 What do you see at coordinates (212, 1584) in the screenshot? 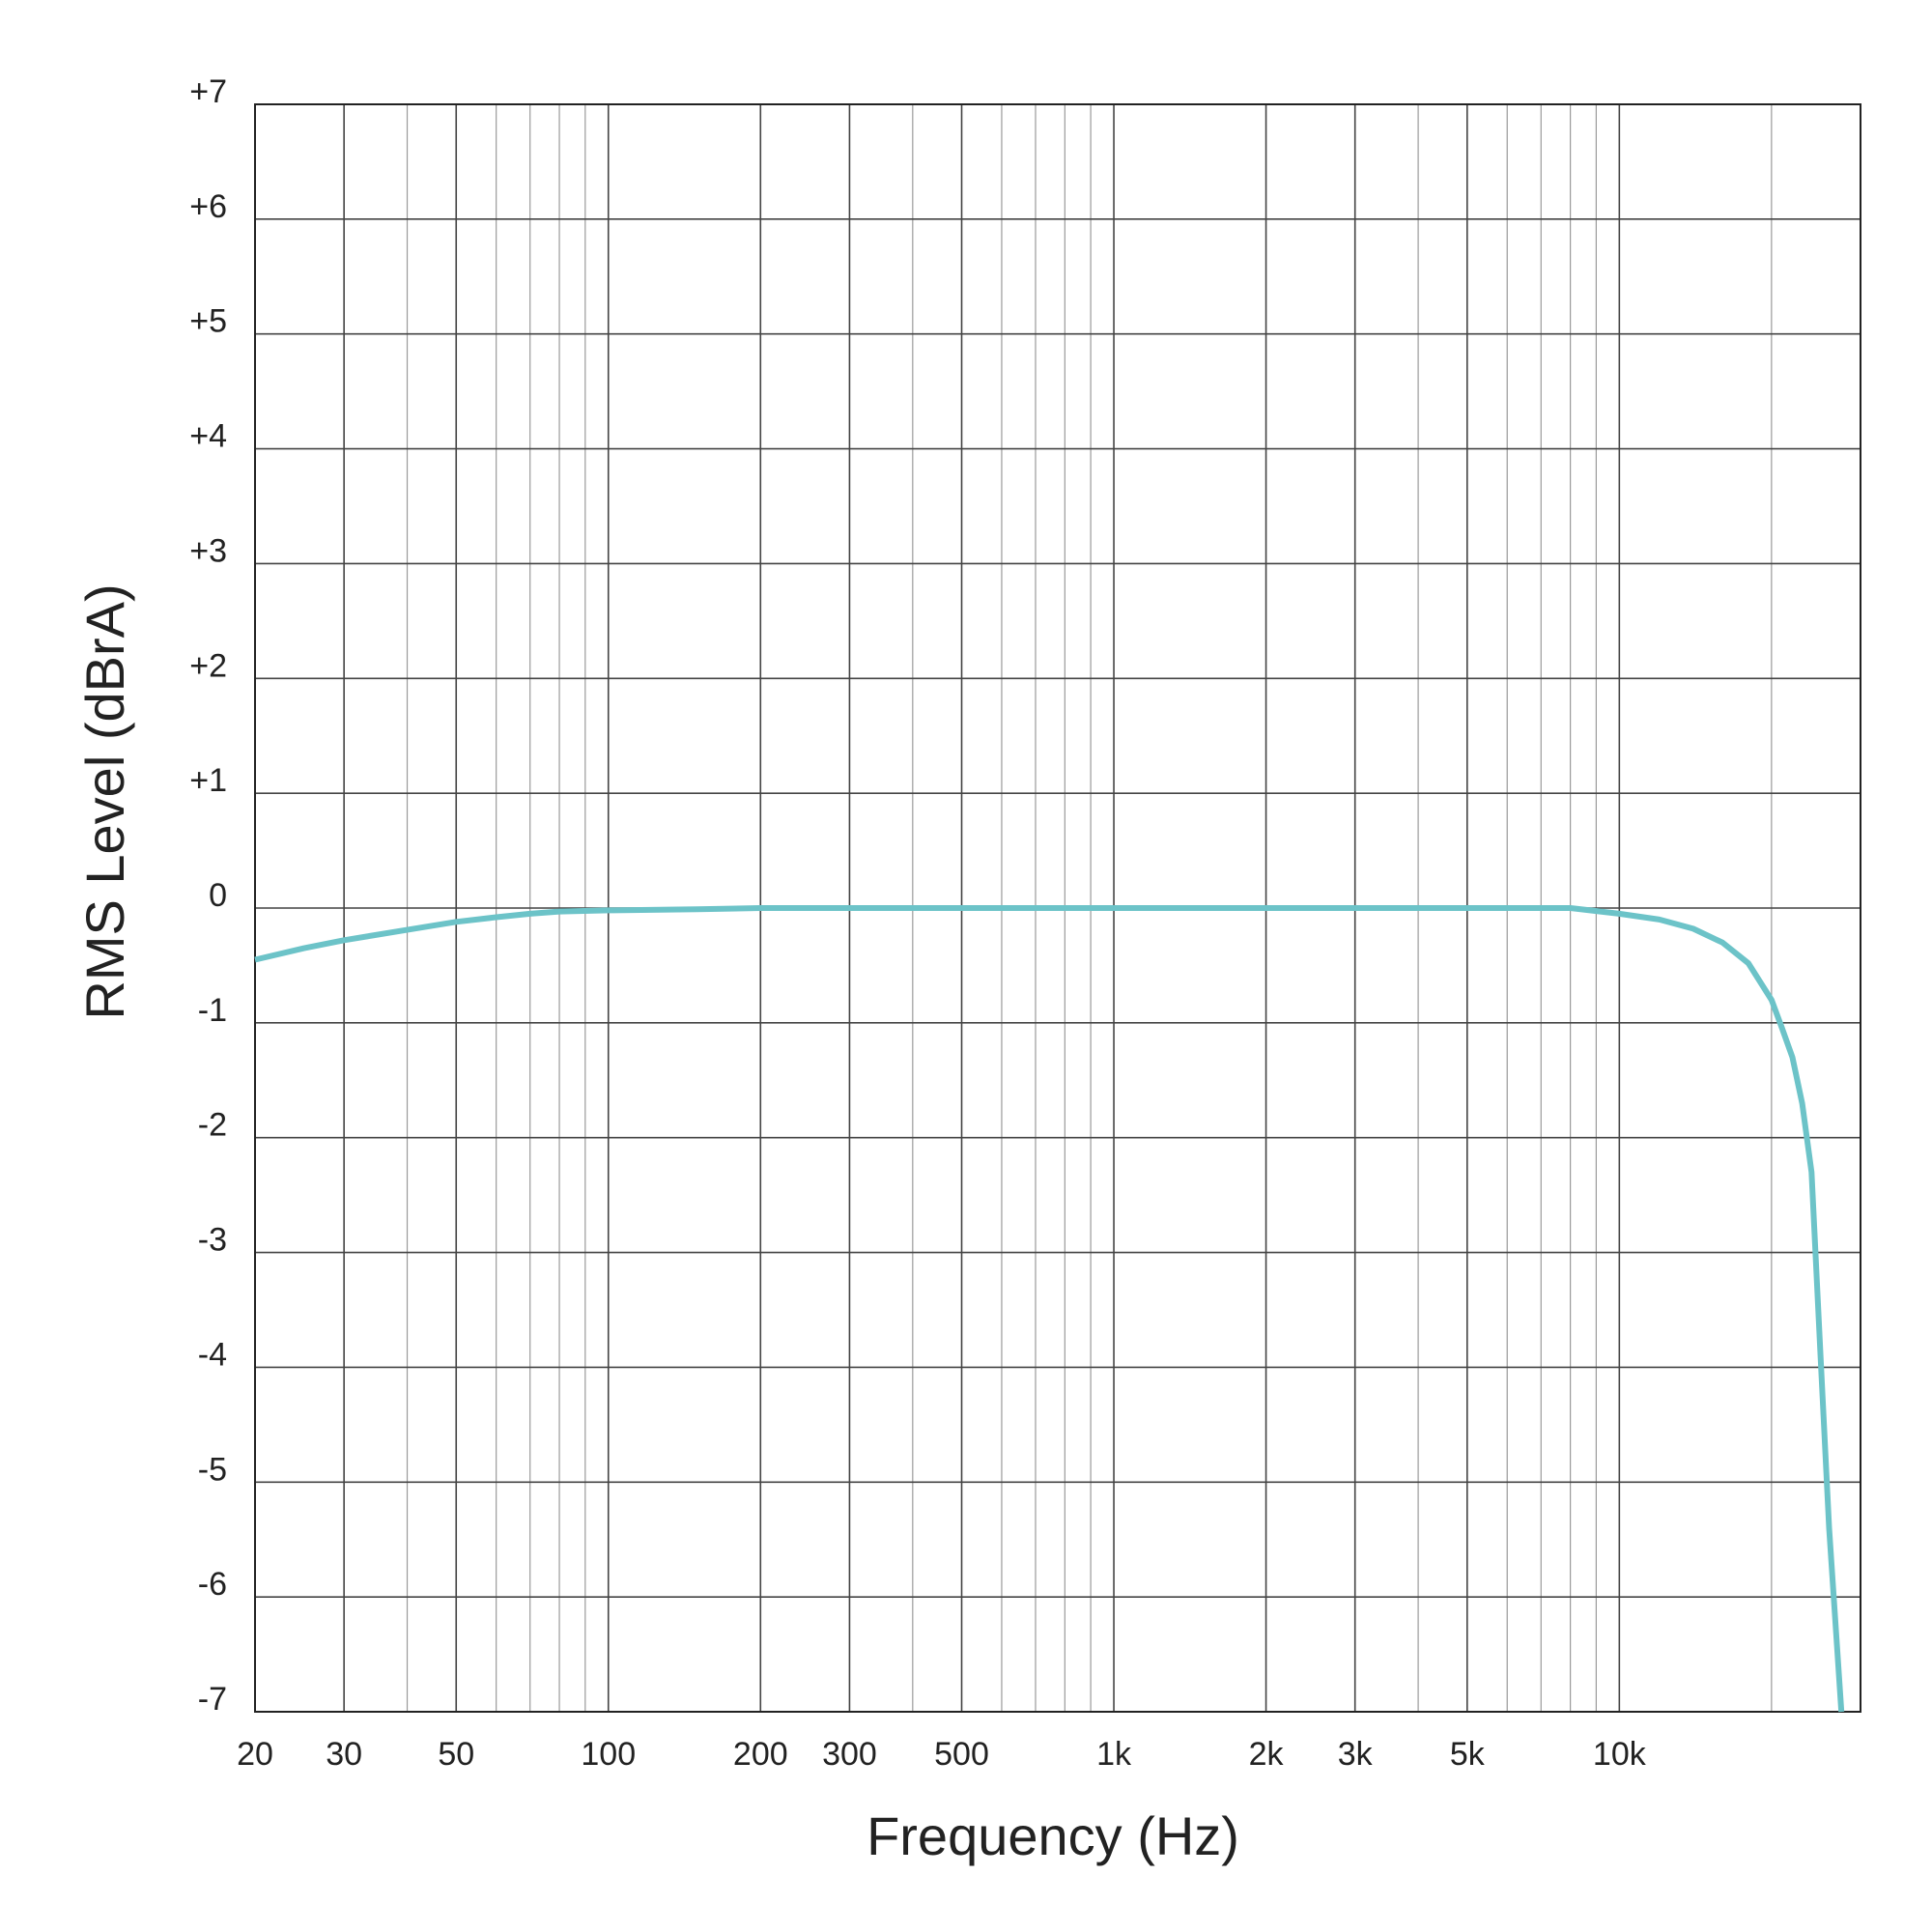
I see `y-tick-label: -6` at bounding box center [212, 1584].